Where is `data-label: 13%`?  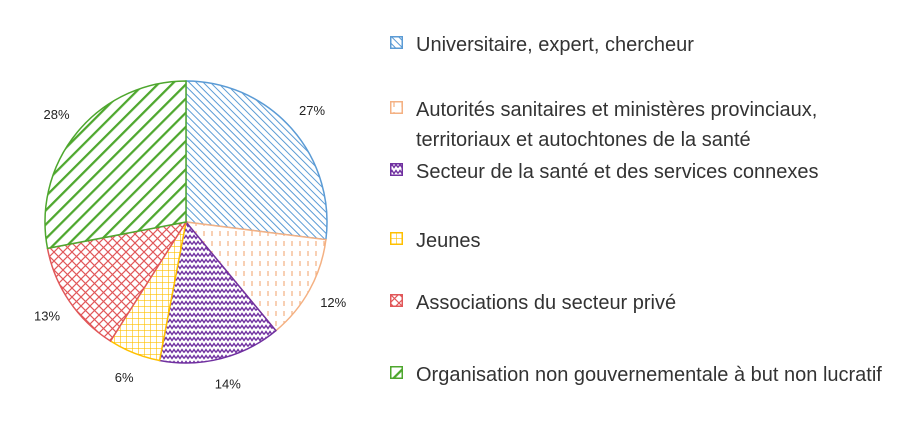 data-label: 13% is located at coordinates (47, 315).